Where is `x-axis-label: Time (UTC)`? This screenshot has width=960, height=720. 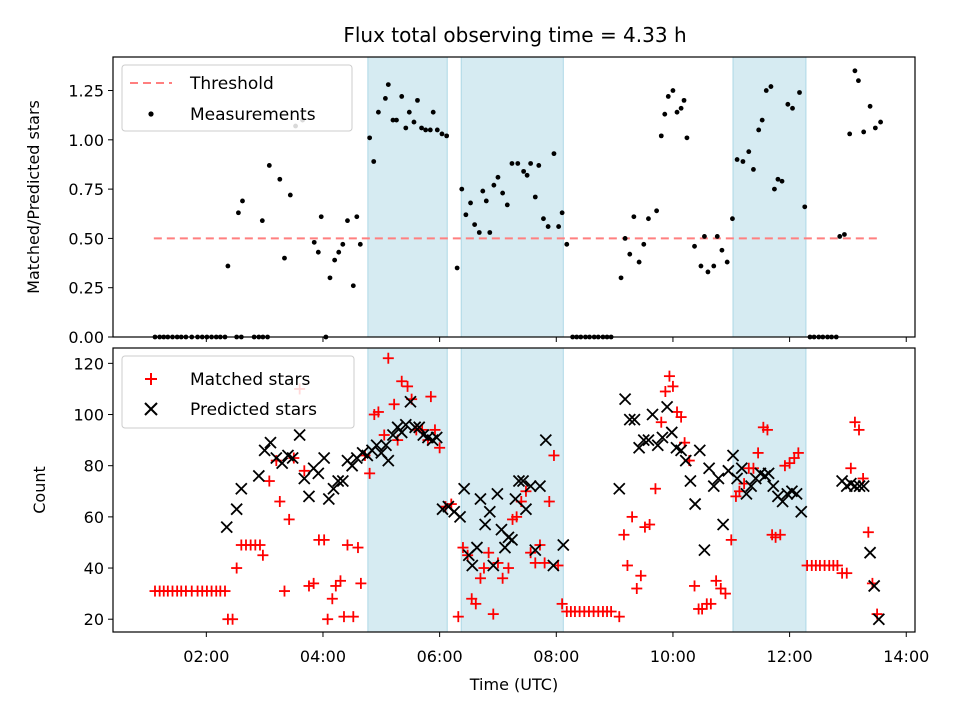 x-axis-label: Time (UTC) is located at coordinates (513, 684).